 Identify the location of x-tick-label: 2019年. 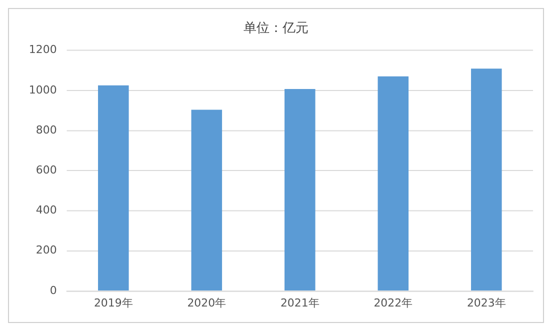
(113, 303).